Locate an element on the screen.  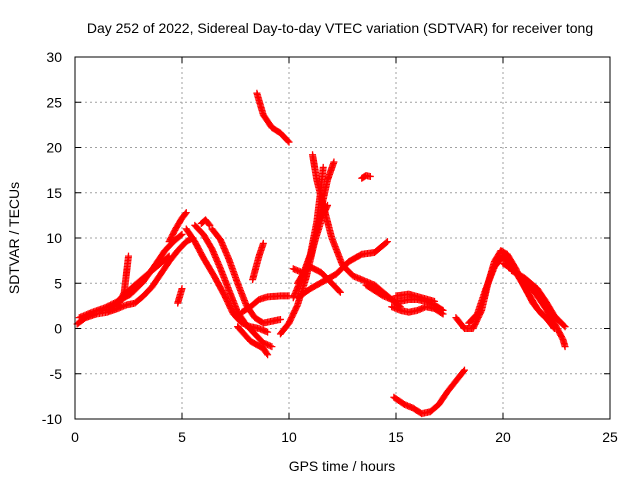
y-tick-label: 5 is located at coordinates (58, 283).